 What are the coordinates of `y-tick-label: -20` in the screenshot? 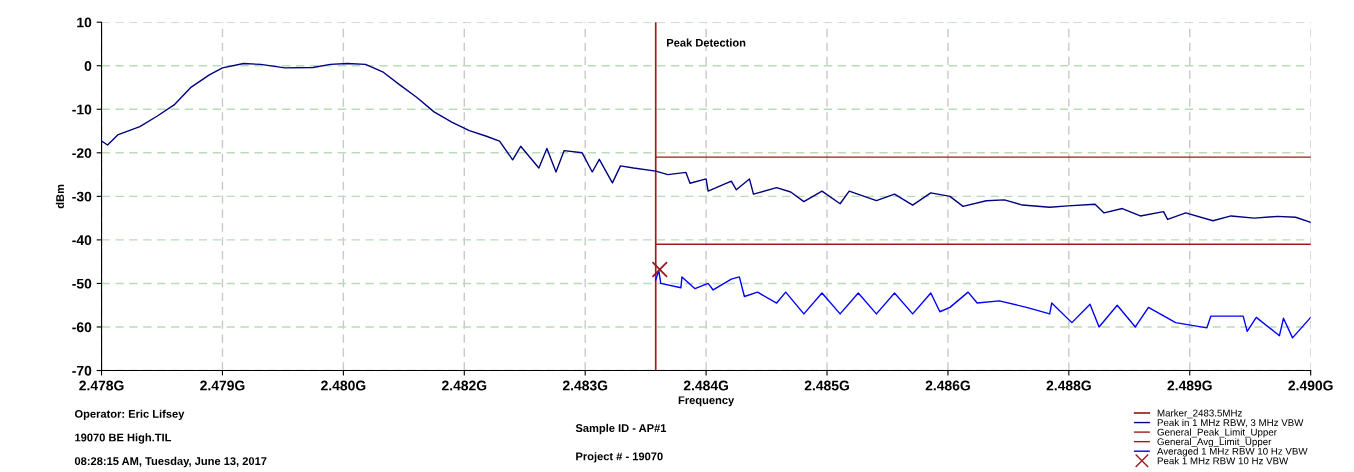 It's located at (82, 153).